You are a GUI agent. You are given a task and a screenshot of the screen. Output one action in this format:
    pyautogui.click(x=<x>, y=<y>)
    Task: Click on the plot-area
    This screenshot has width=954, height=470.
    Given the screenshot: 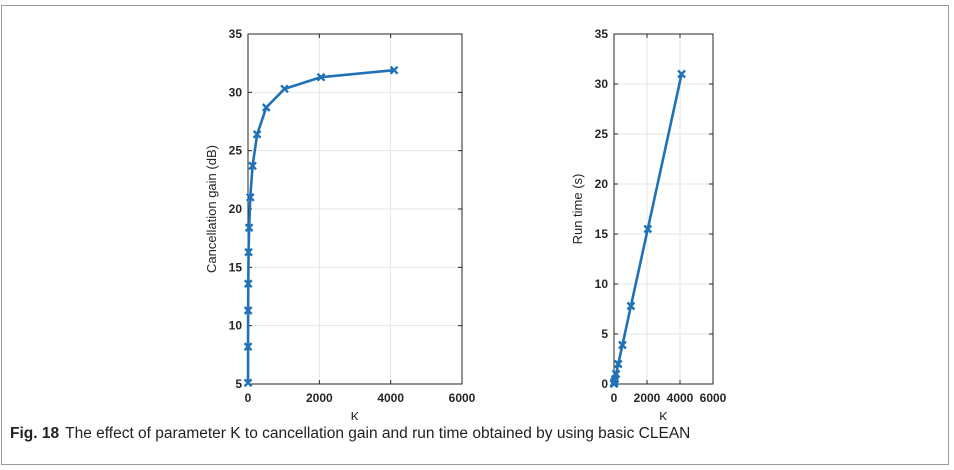 What is the action you would take?
    pyautogui.click(x=663, y=209)
    